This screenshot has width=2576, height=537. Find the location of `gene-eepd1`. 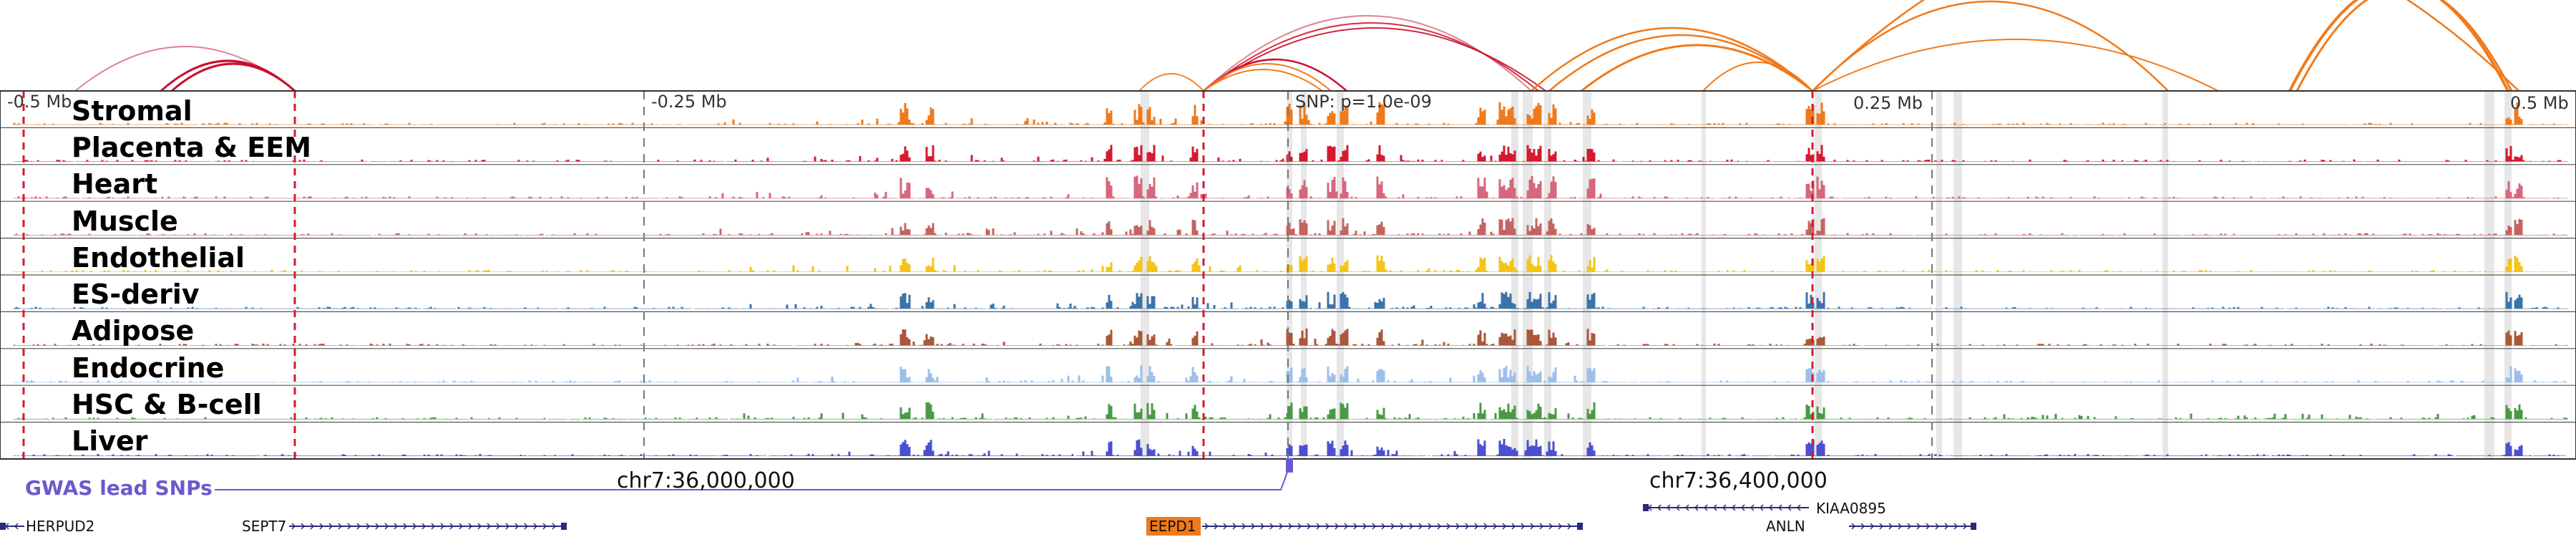

gene-eepd1 is located at coordinates (1392, 526).